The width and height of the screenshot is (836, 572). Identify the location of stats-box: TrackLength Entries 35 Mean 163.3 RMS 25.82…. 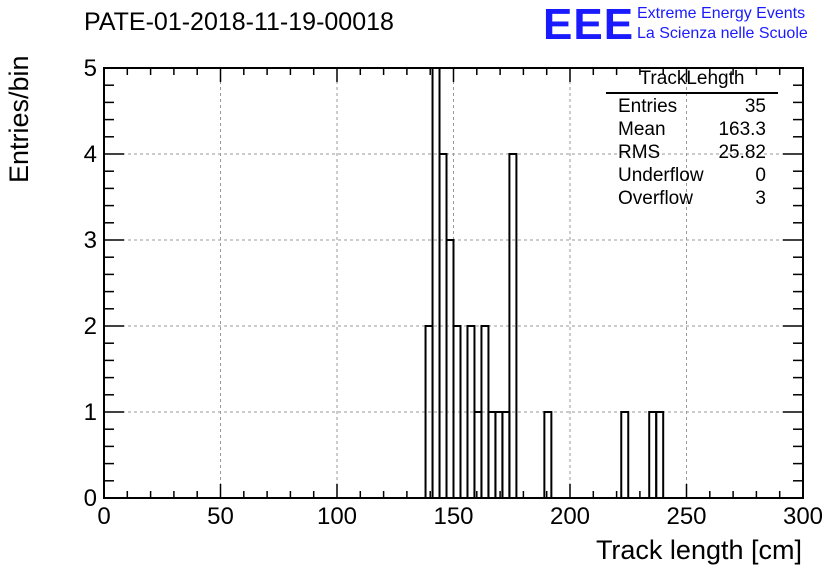
(692, 139).